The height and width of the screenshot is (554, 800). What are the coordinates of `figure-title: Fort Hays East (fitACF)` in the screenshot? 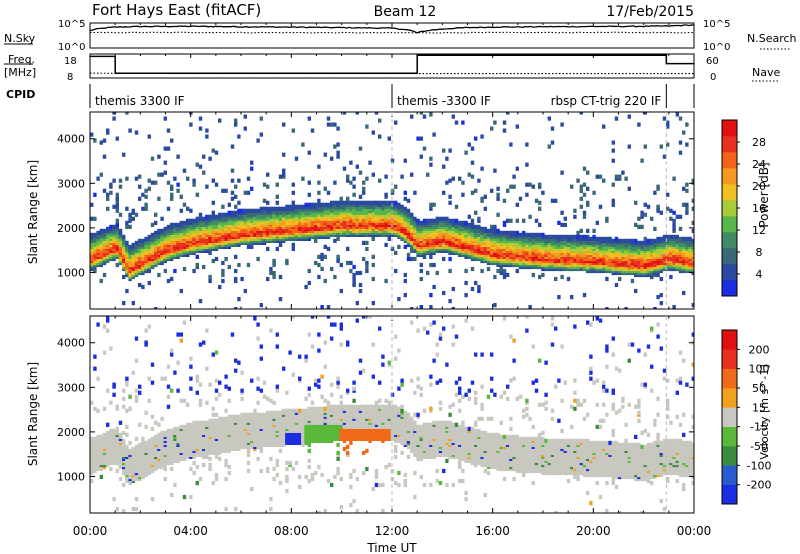 It's located at (176, 10).